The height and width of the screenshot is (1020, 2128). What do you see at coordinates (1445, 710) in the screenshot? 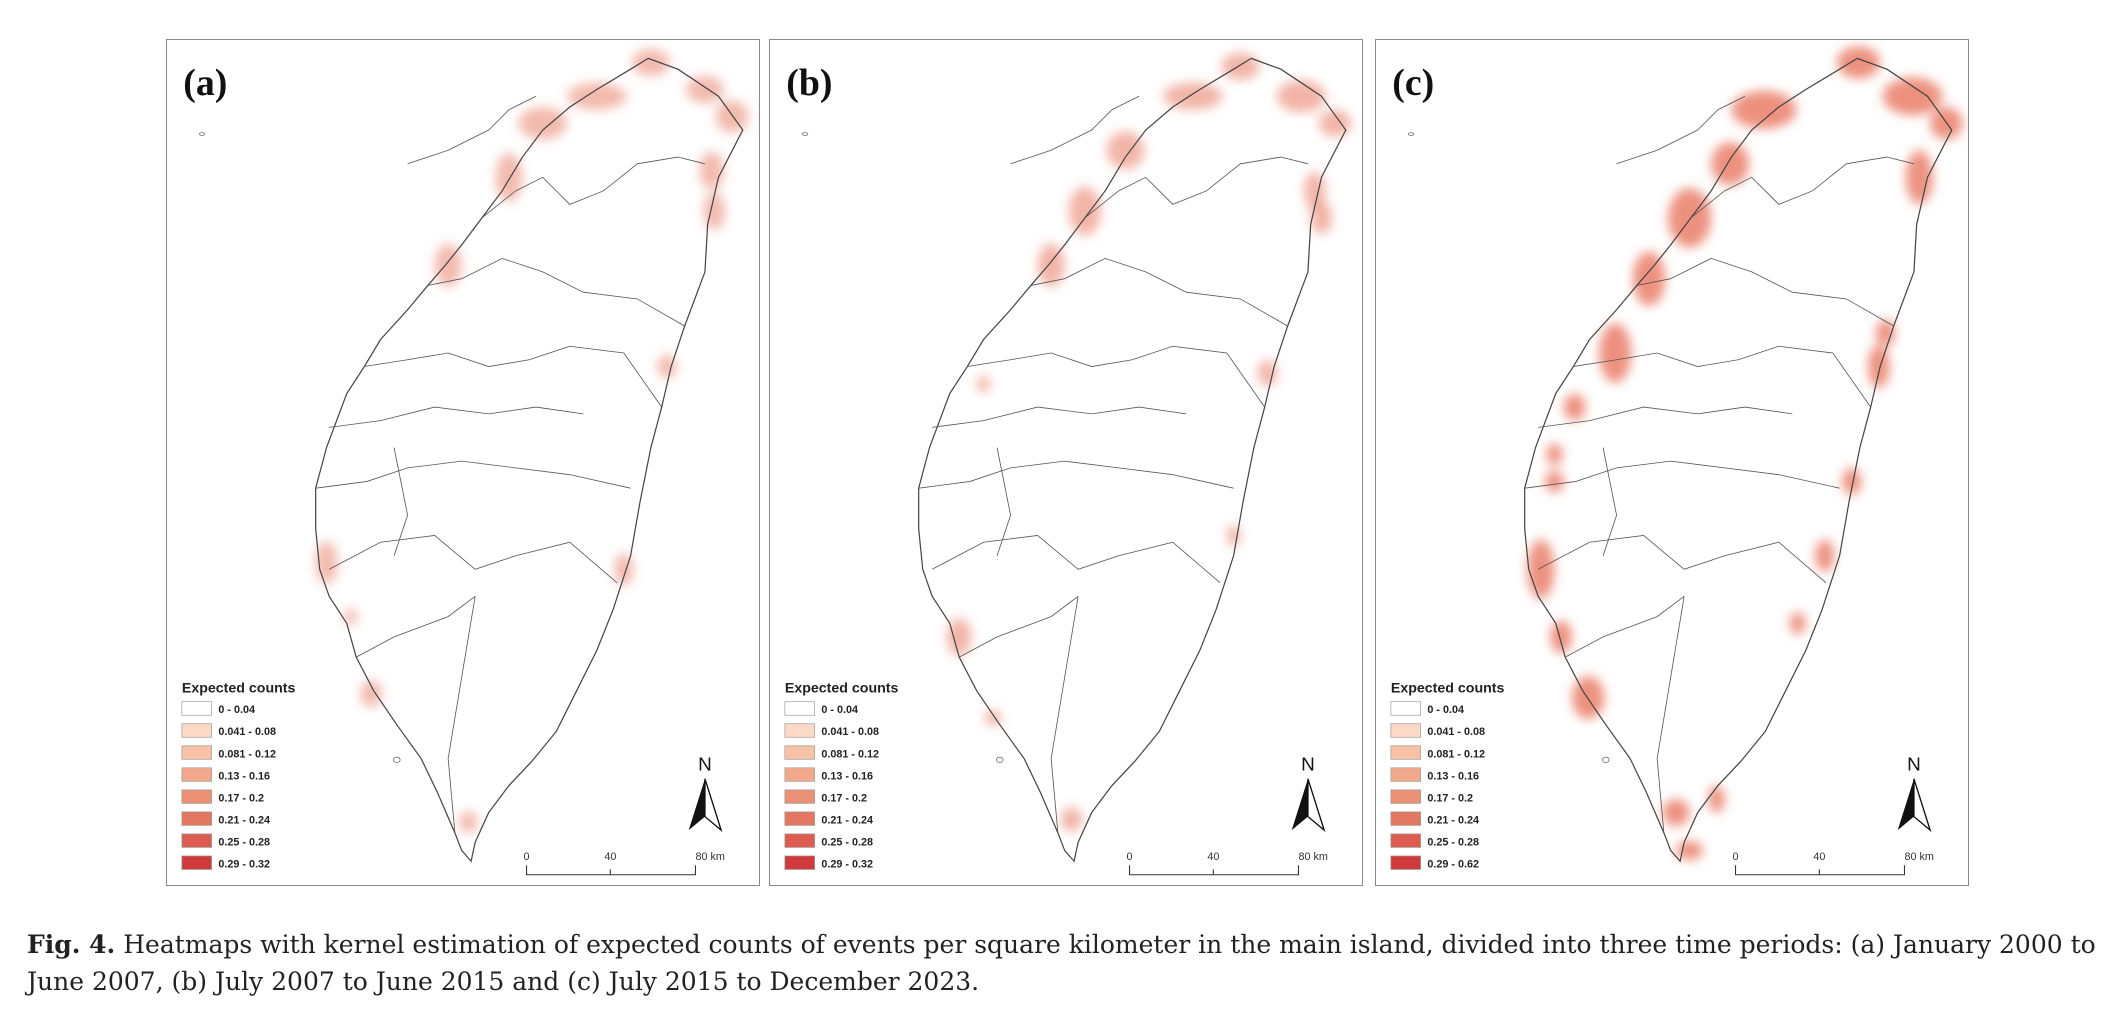
I see `legend-label: 0 - 0.04` at bounding box center [1445, 710].